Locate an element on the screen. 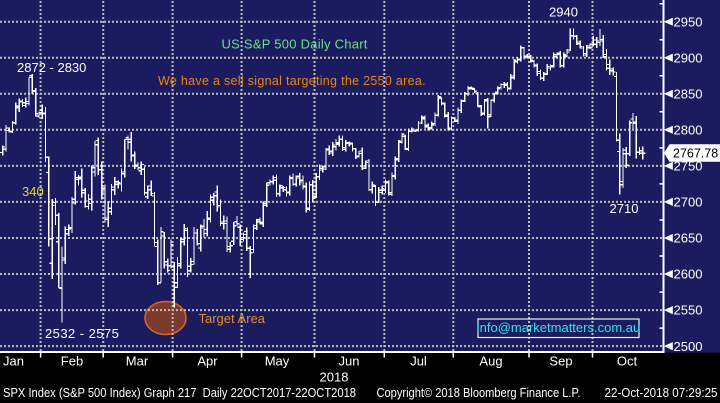 The width and height of the screenshot is (720, 403). svg-text: 2900 is located at coordinates (688, 57).